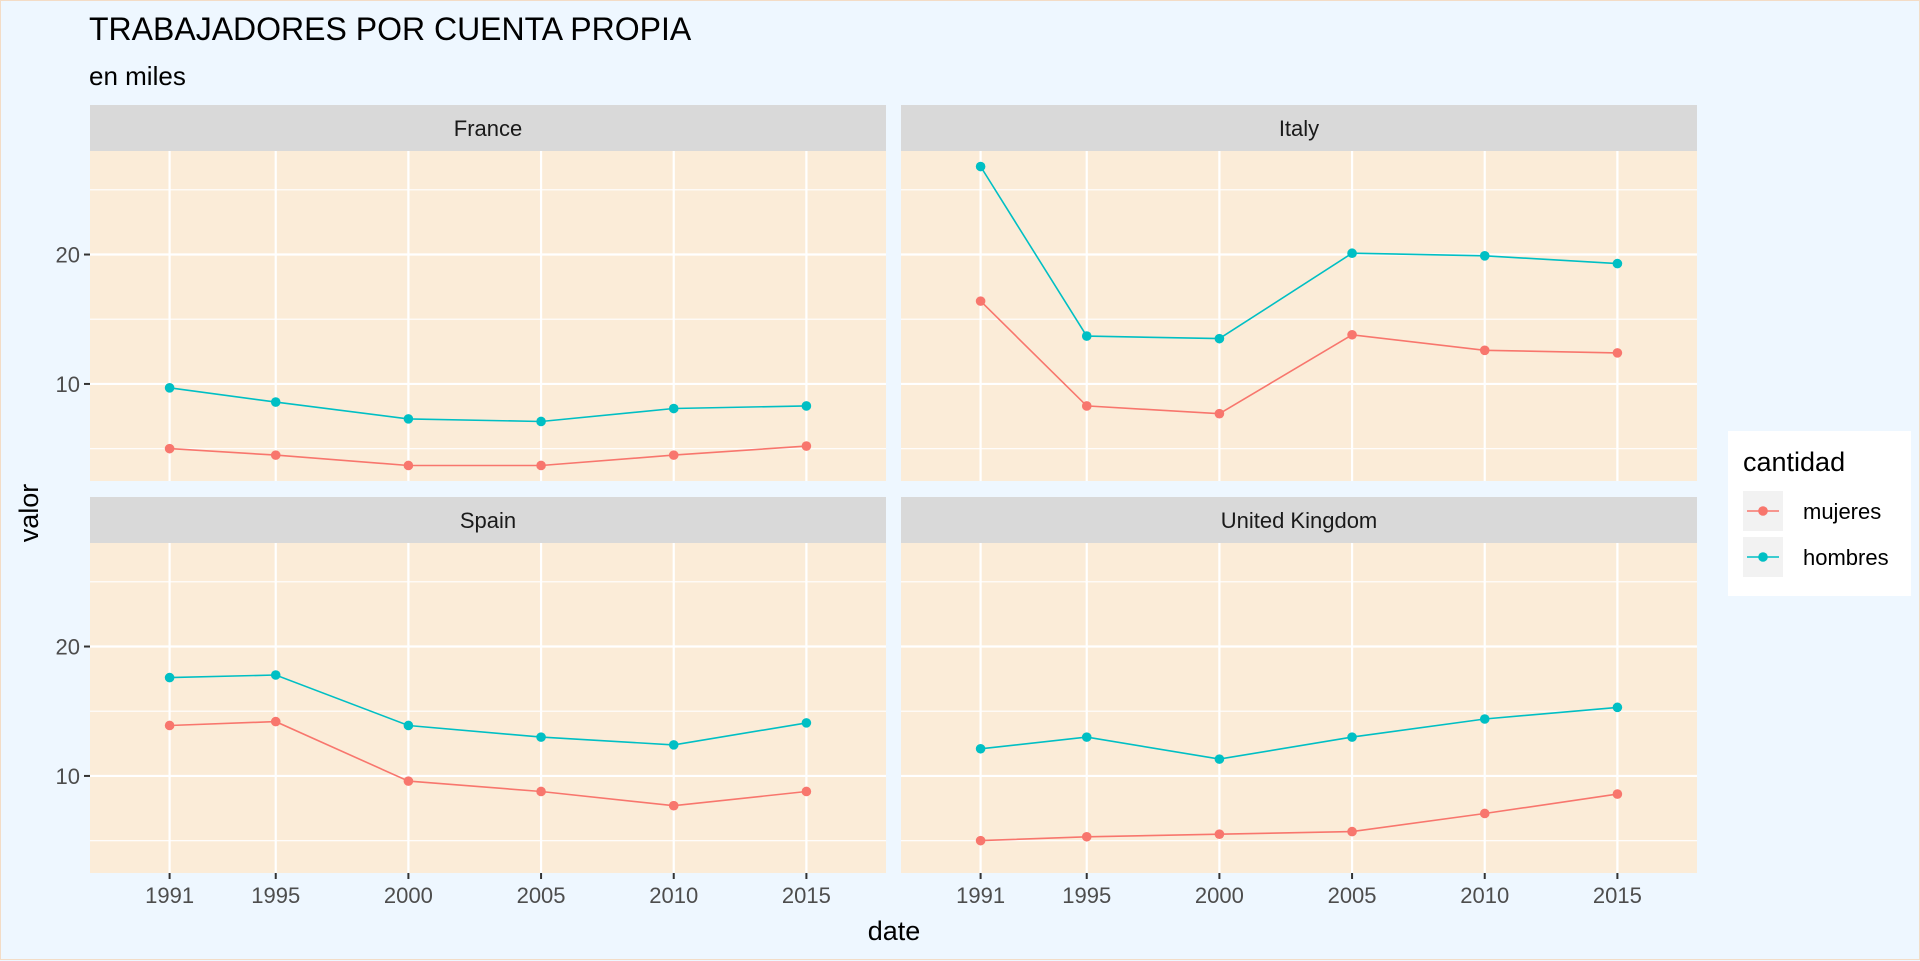 This screenshot has width=1920, height=961. What do you see at coordinates (1763, 557) in the screenshot?
I see `legend-key-point-hombres` at bounding box center [1763, 557].